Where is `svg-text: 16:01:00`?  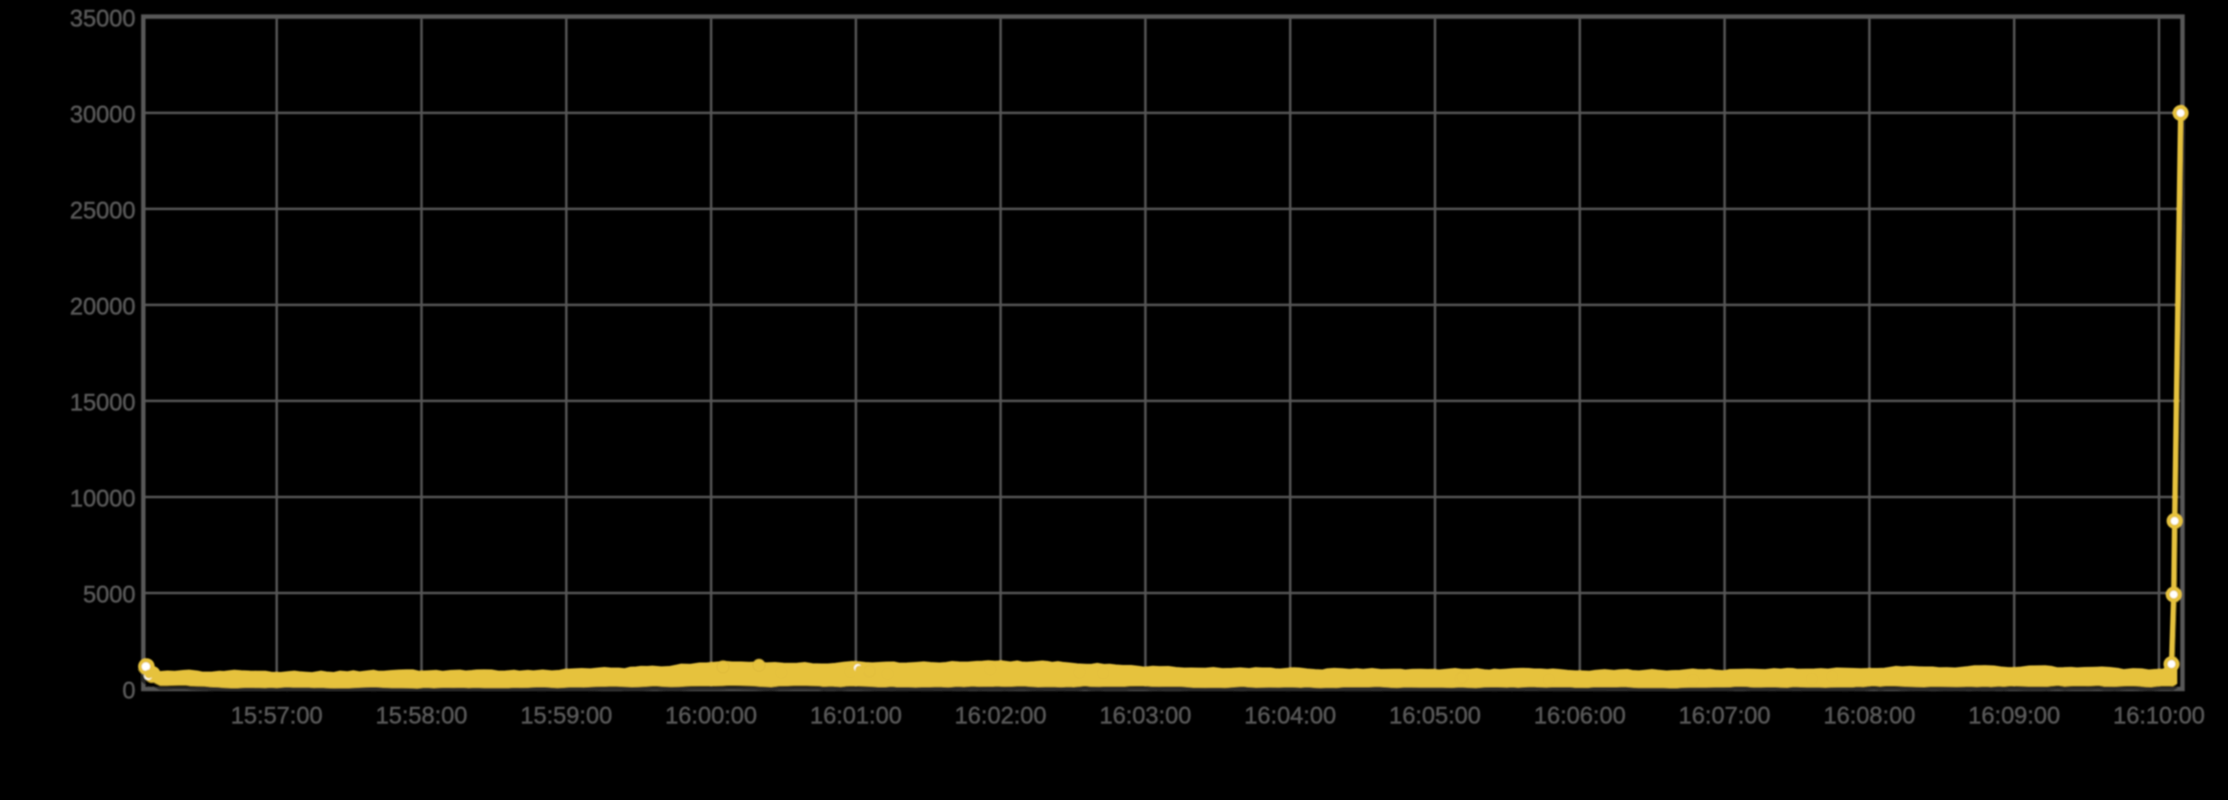
svg-text: 16:01:00 is located at coordinates (856, 717).